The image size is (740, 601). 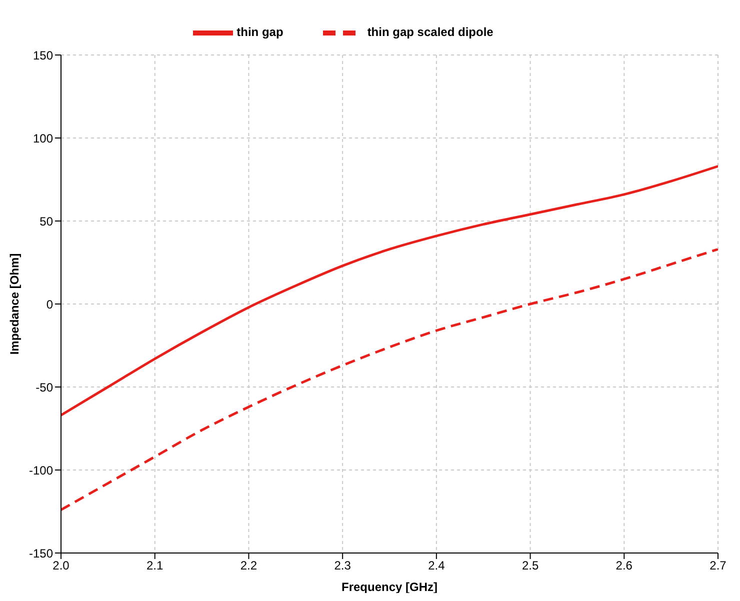 I want to click on x-tick-label: 2.1, so click(x=155, y=565).